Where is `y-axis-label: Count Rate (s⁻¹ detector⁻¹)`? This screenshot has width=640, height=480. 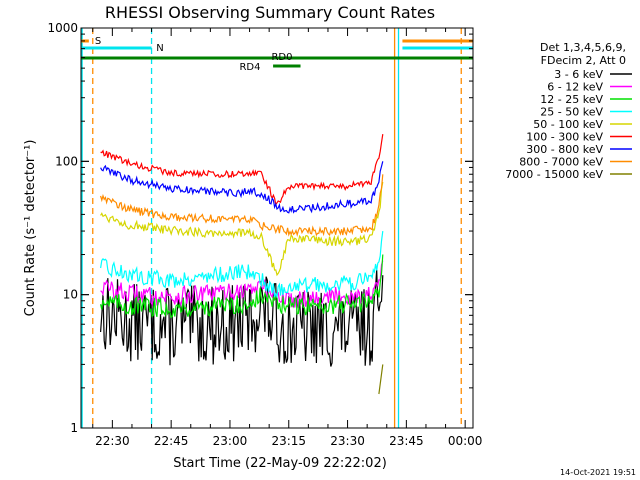 y-axis-label: Count Rate (s⁻¹ detector⁻¹) is located at coordinates (30, 228).